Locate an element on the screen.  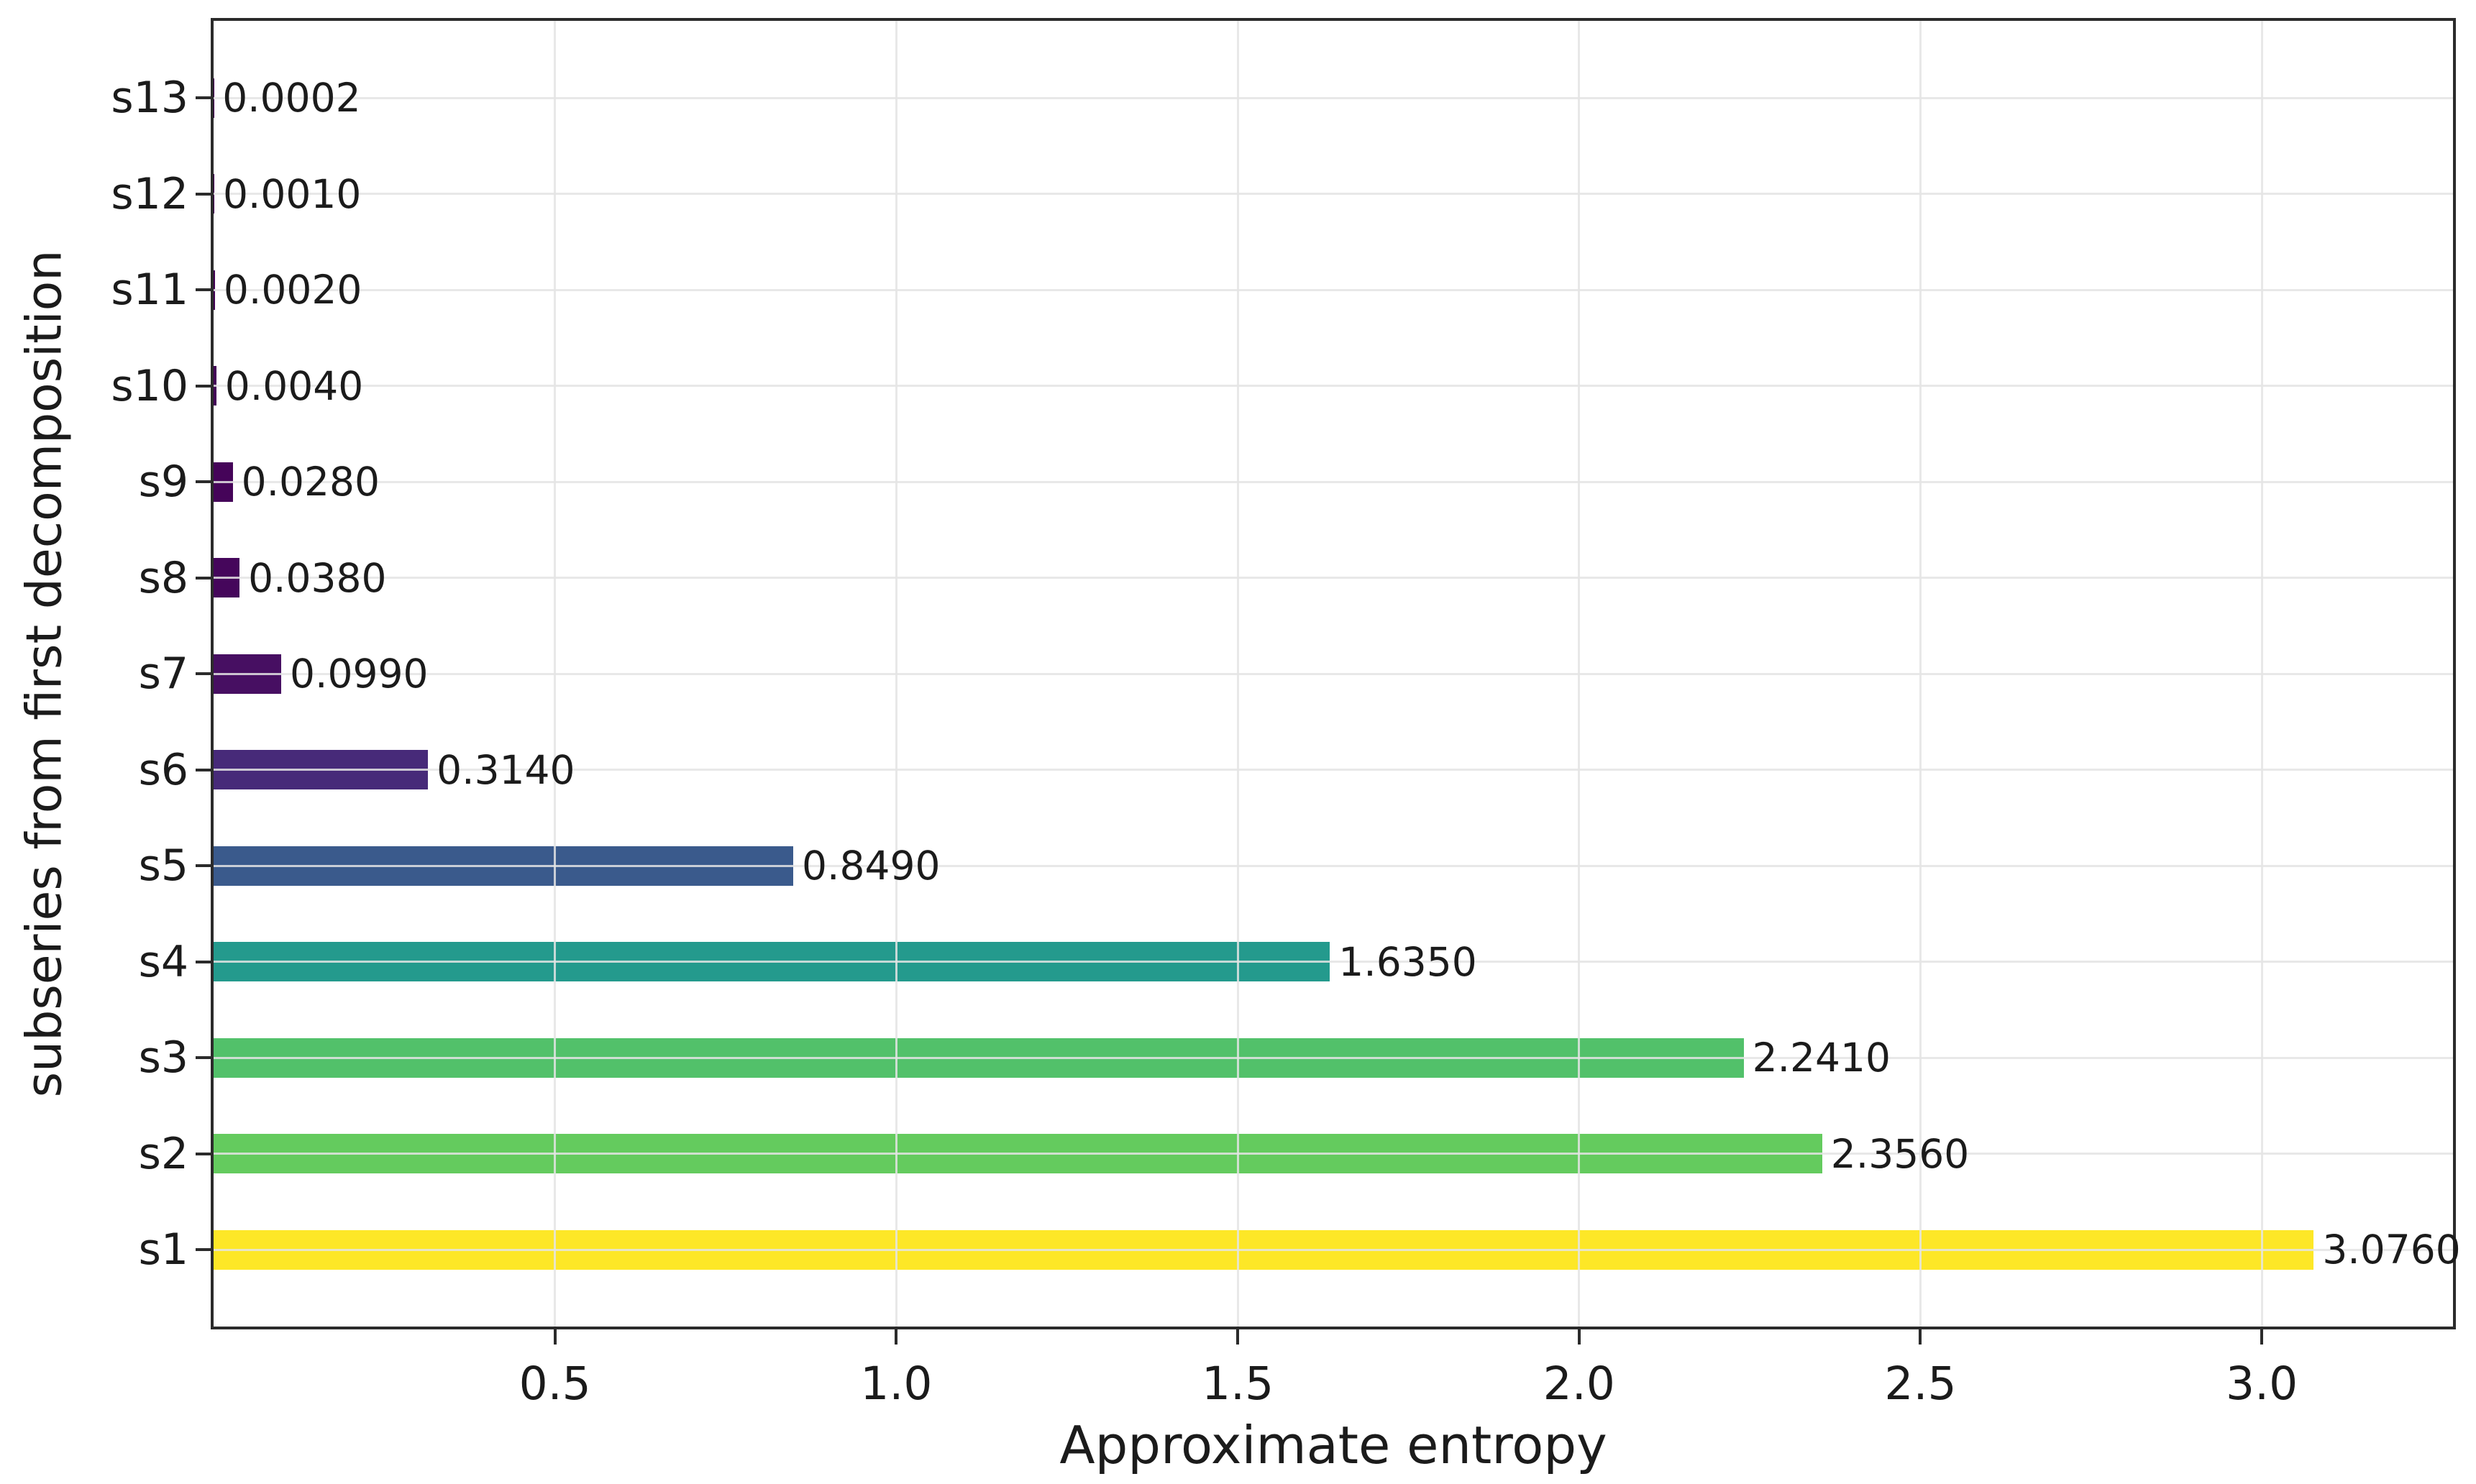
value-label: 0.0010 is located at coordinates (292, 193).